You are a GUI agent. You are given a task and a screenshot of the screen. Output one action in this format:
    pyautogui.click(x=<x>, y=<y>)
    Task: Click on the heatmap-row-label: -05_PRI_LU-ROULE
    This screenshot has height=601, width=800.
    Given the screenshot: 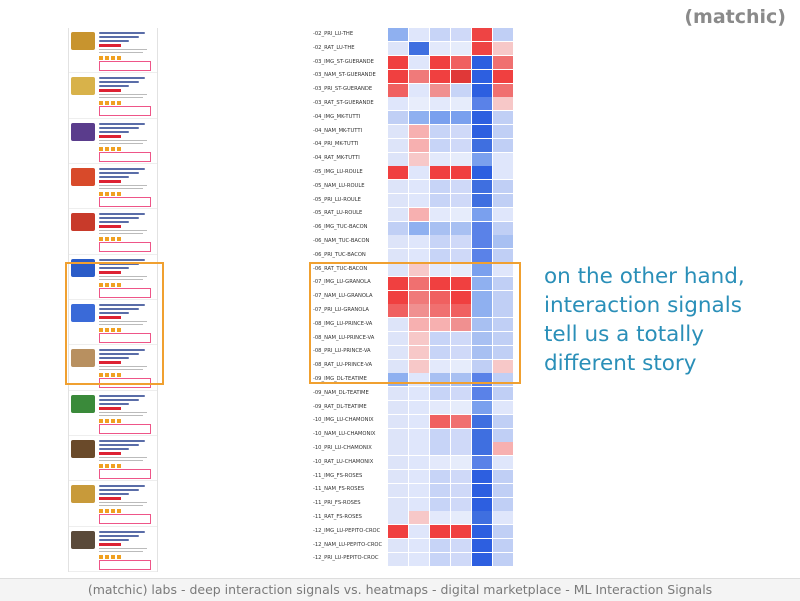 What is the action you would take?
    pyautogui.click(x=337, y=199)
    